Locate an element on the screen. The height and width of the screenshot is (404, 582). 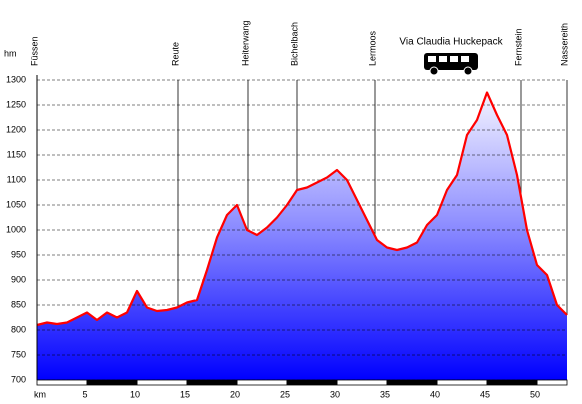
place-label: Fernstein is located at coordinates (518, 47).